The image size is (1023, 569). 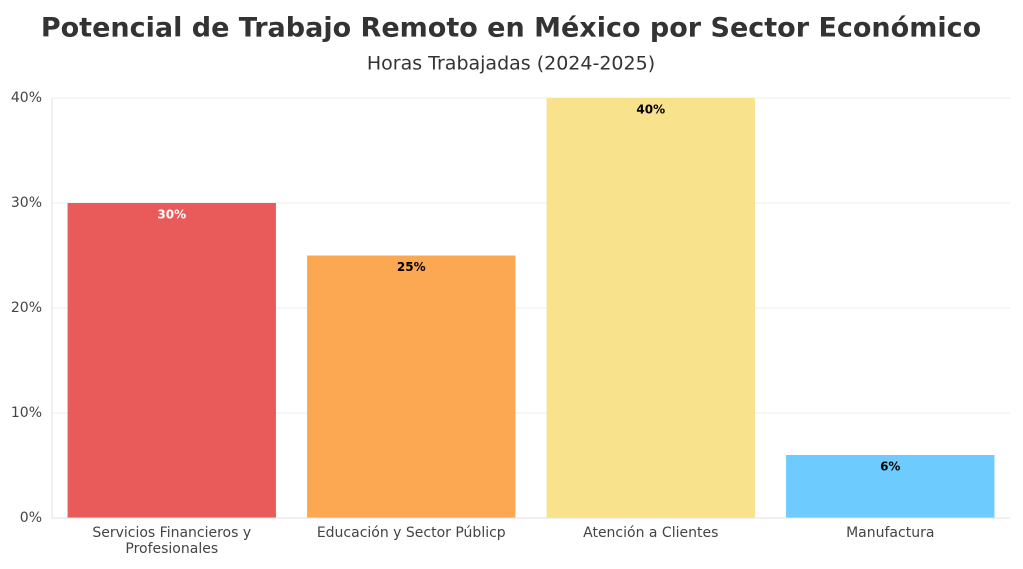 I want to click on x-tick-label: Educación y Sector Públicp, so click(x=411, y=533).